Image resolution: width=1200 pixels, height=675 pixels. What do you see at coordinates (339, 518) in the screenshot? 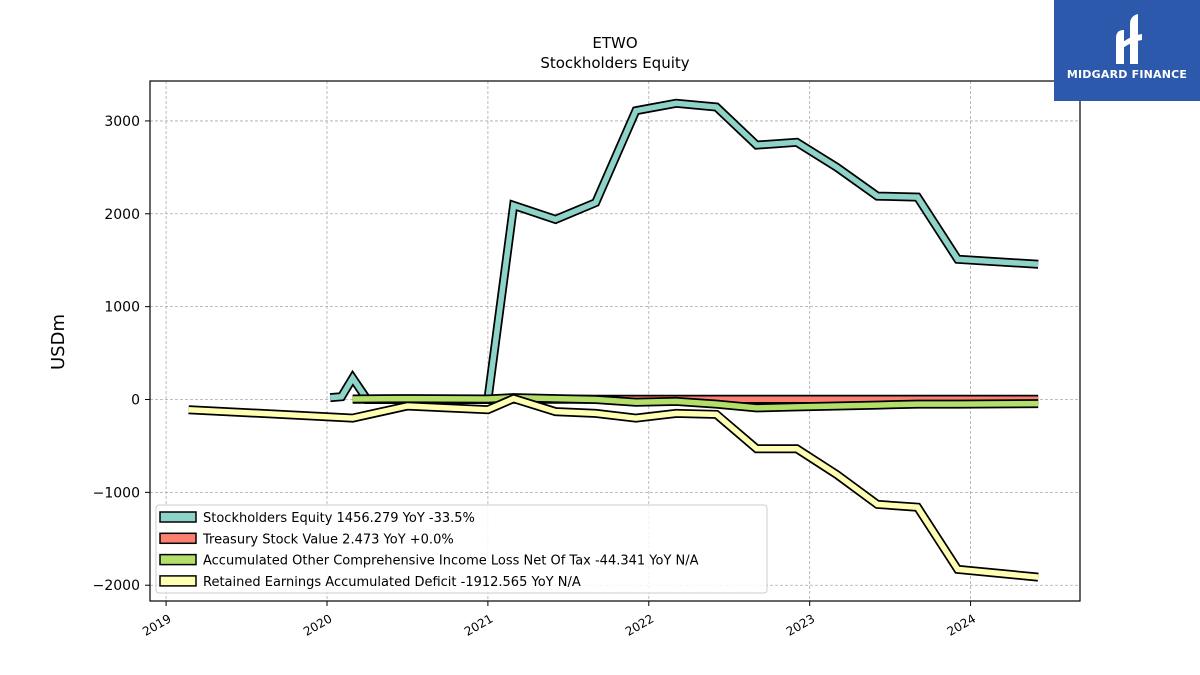
I see `legend-label: Stockholders Equity 1456.279 YoY -33.5%` at bounding box center [339, 518].